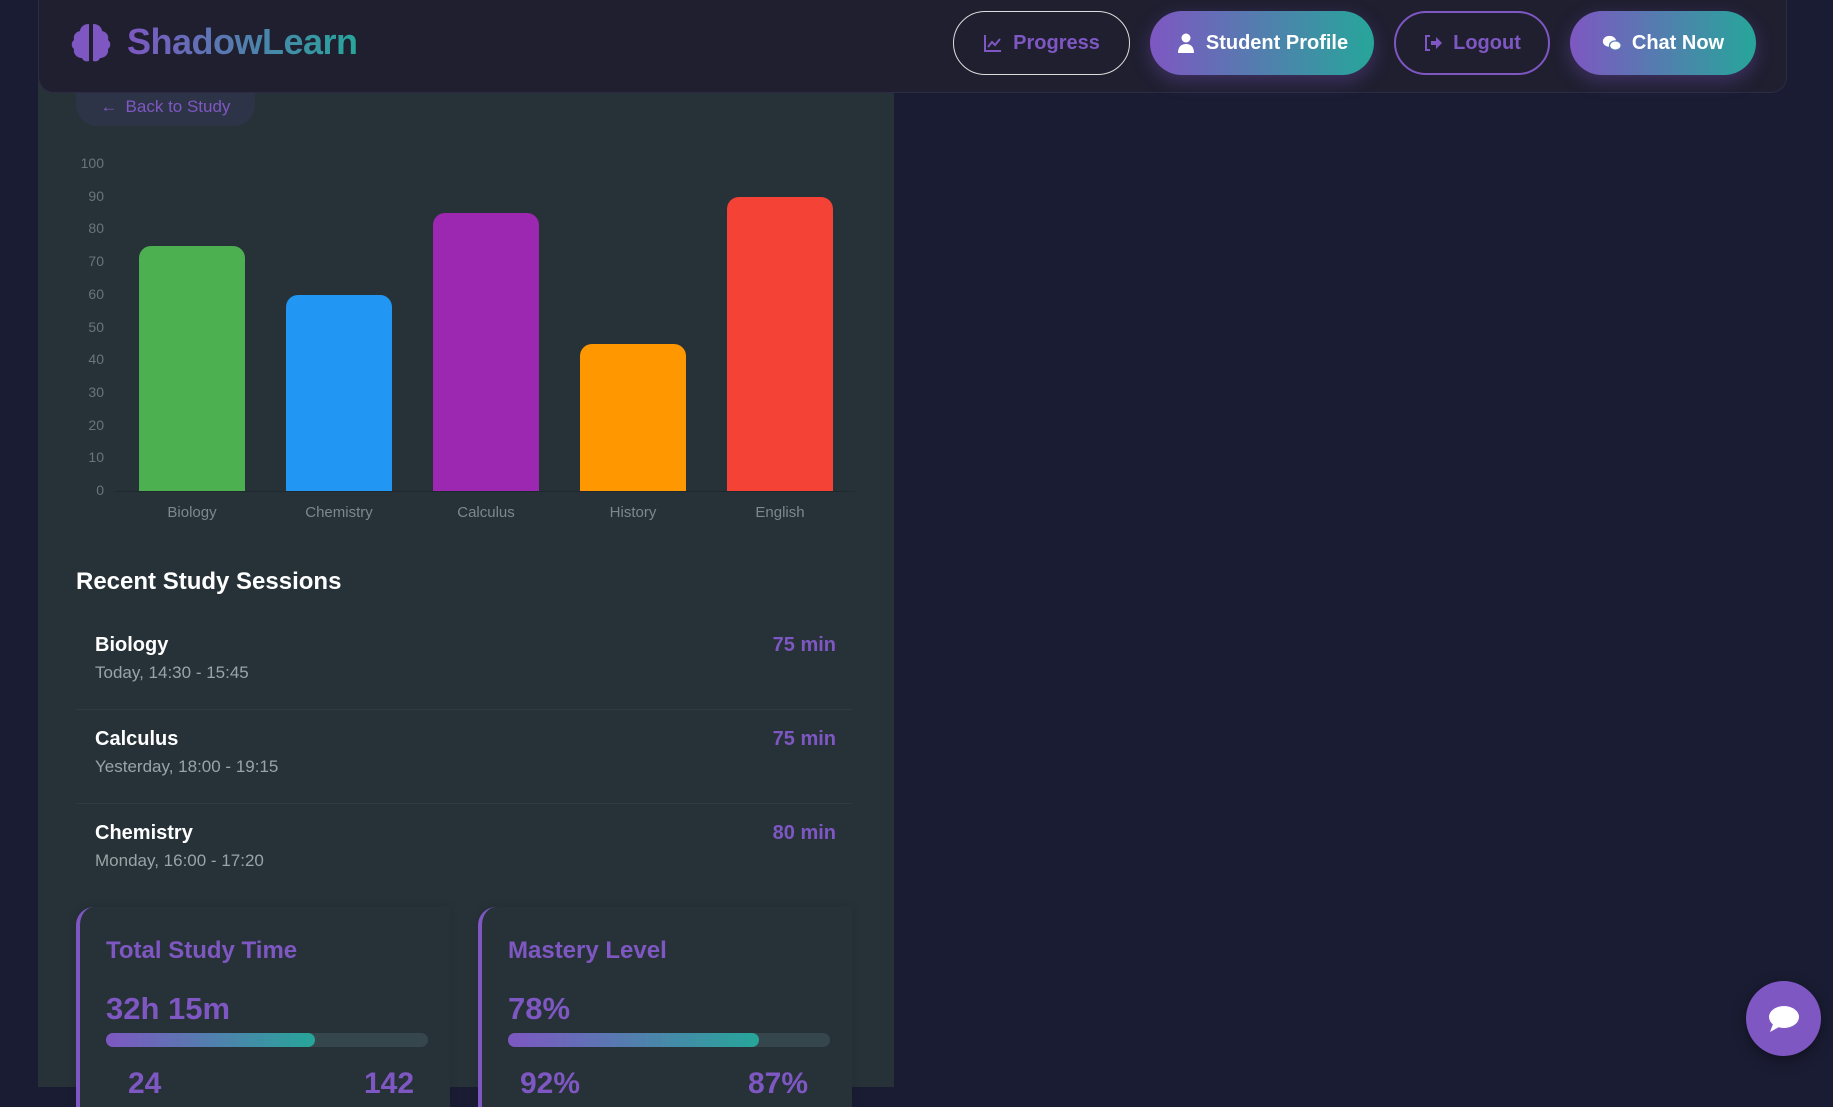 This screenshot has height=1107, width=1833. Describe the element at coordinates (993, 43) in the screenshot. I see `chart-line-icon` at that location.